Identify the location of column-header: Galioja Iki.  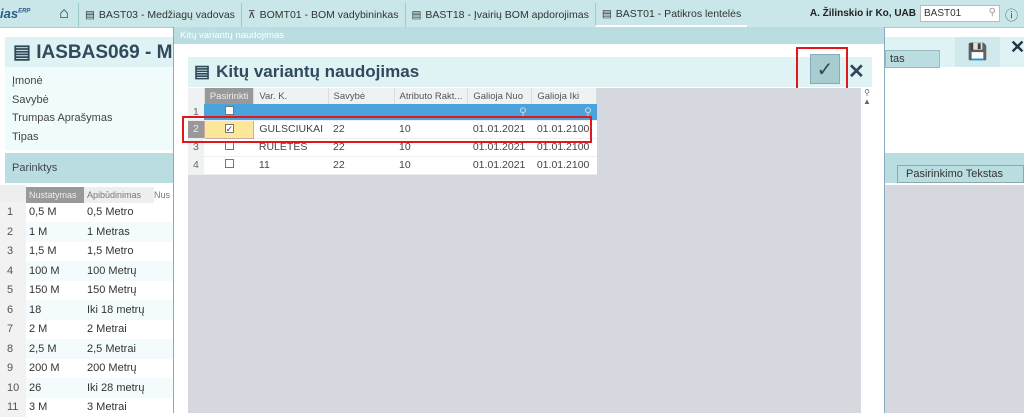
(564, 96).